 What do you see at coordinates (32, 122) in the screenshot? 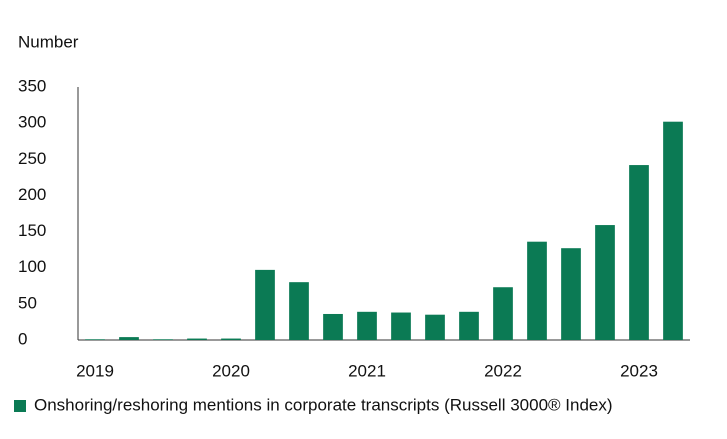
I see `y-tick-label: 300` at bounding box center [32, 122].